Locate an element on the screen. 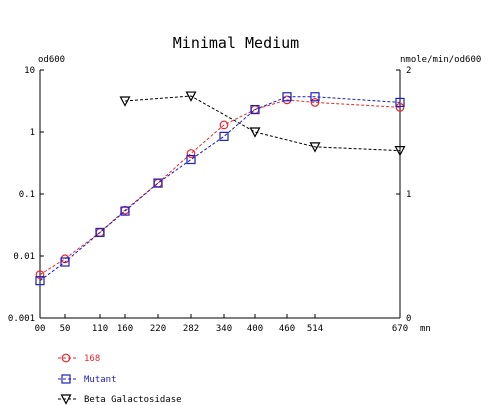 The width and height of the screenshot is (490, 405). chart-title: Minimal Medium is located at coordinates (236, 43).